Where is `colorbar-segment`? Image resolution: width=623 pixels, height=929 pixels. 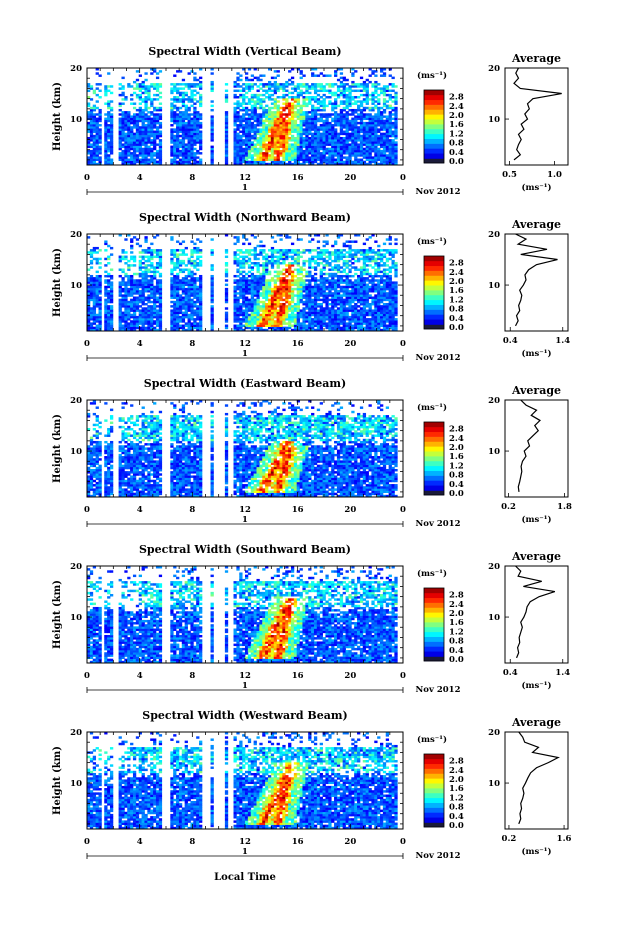 colorbar-segment is located at coordinates (434, 127).